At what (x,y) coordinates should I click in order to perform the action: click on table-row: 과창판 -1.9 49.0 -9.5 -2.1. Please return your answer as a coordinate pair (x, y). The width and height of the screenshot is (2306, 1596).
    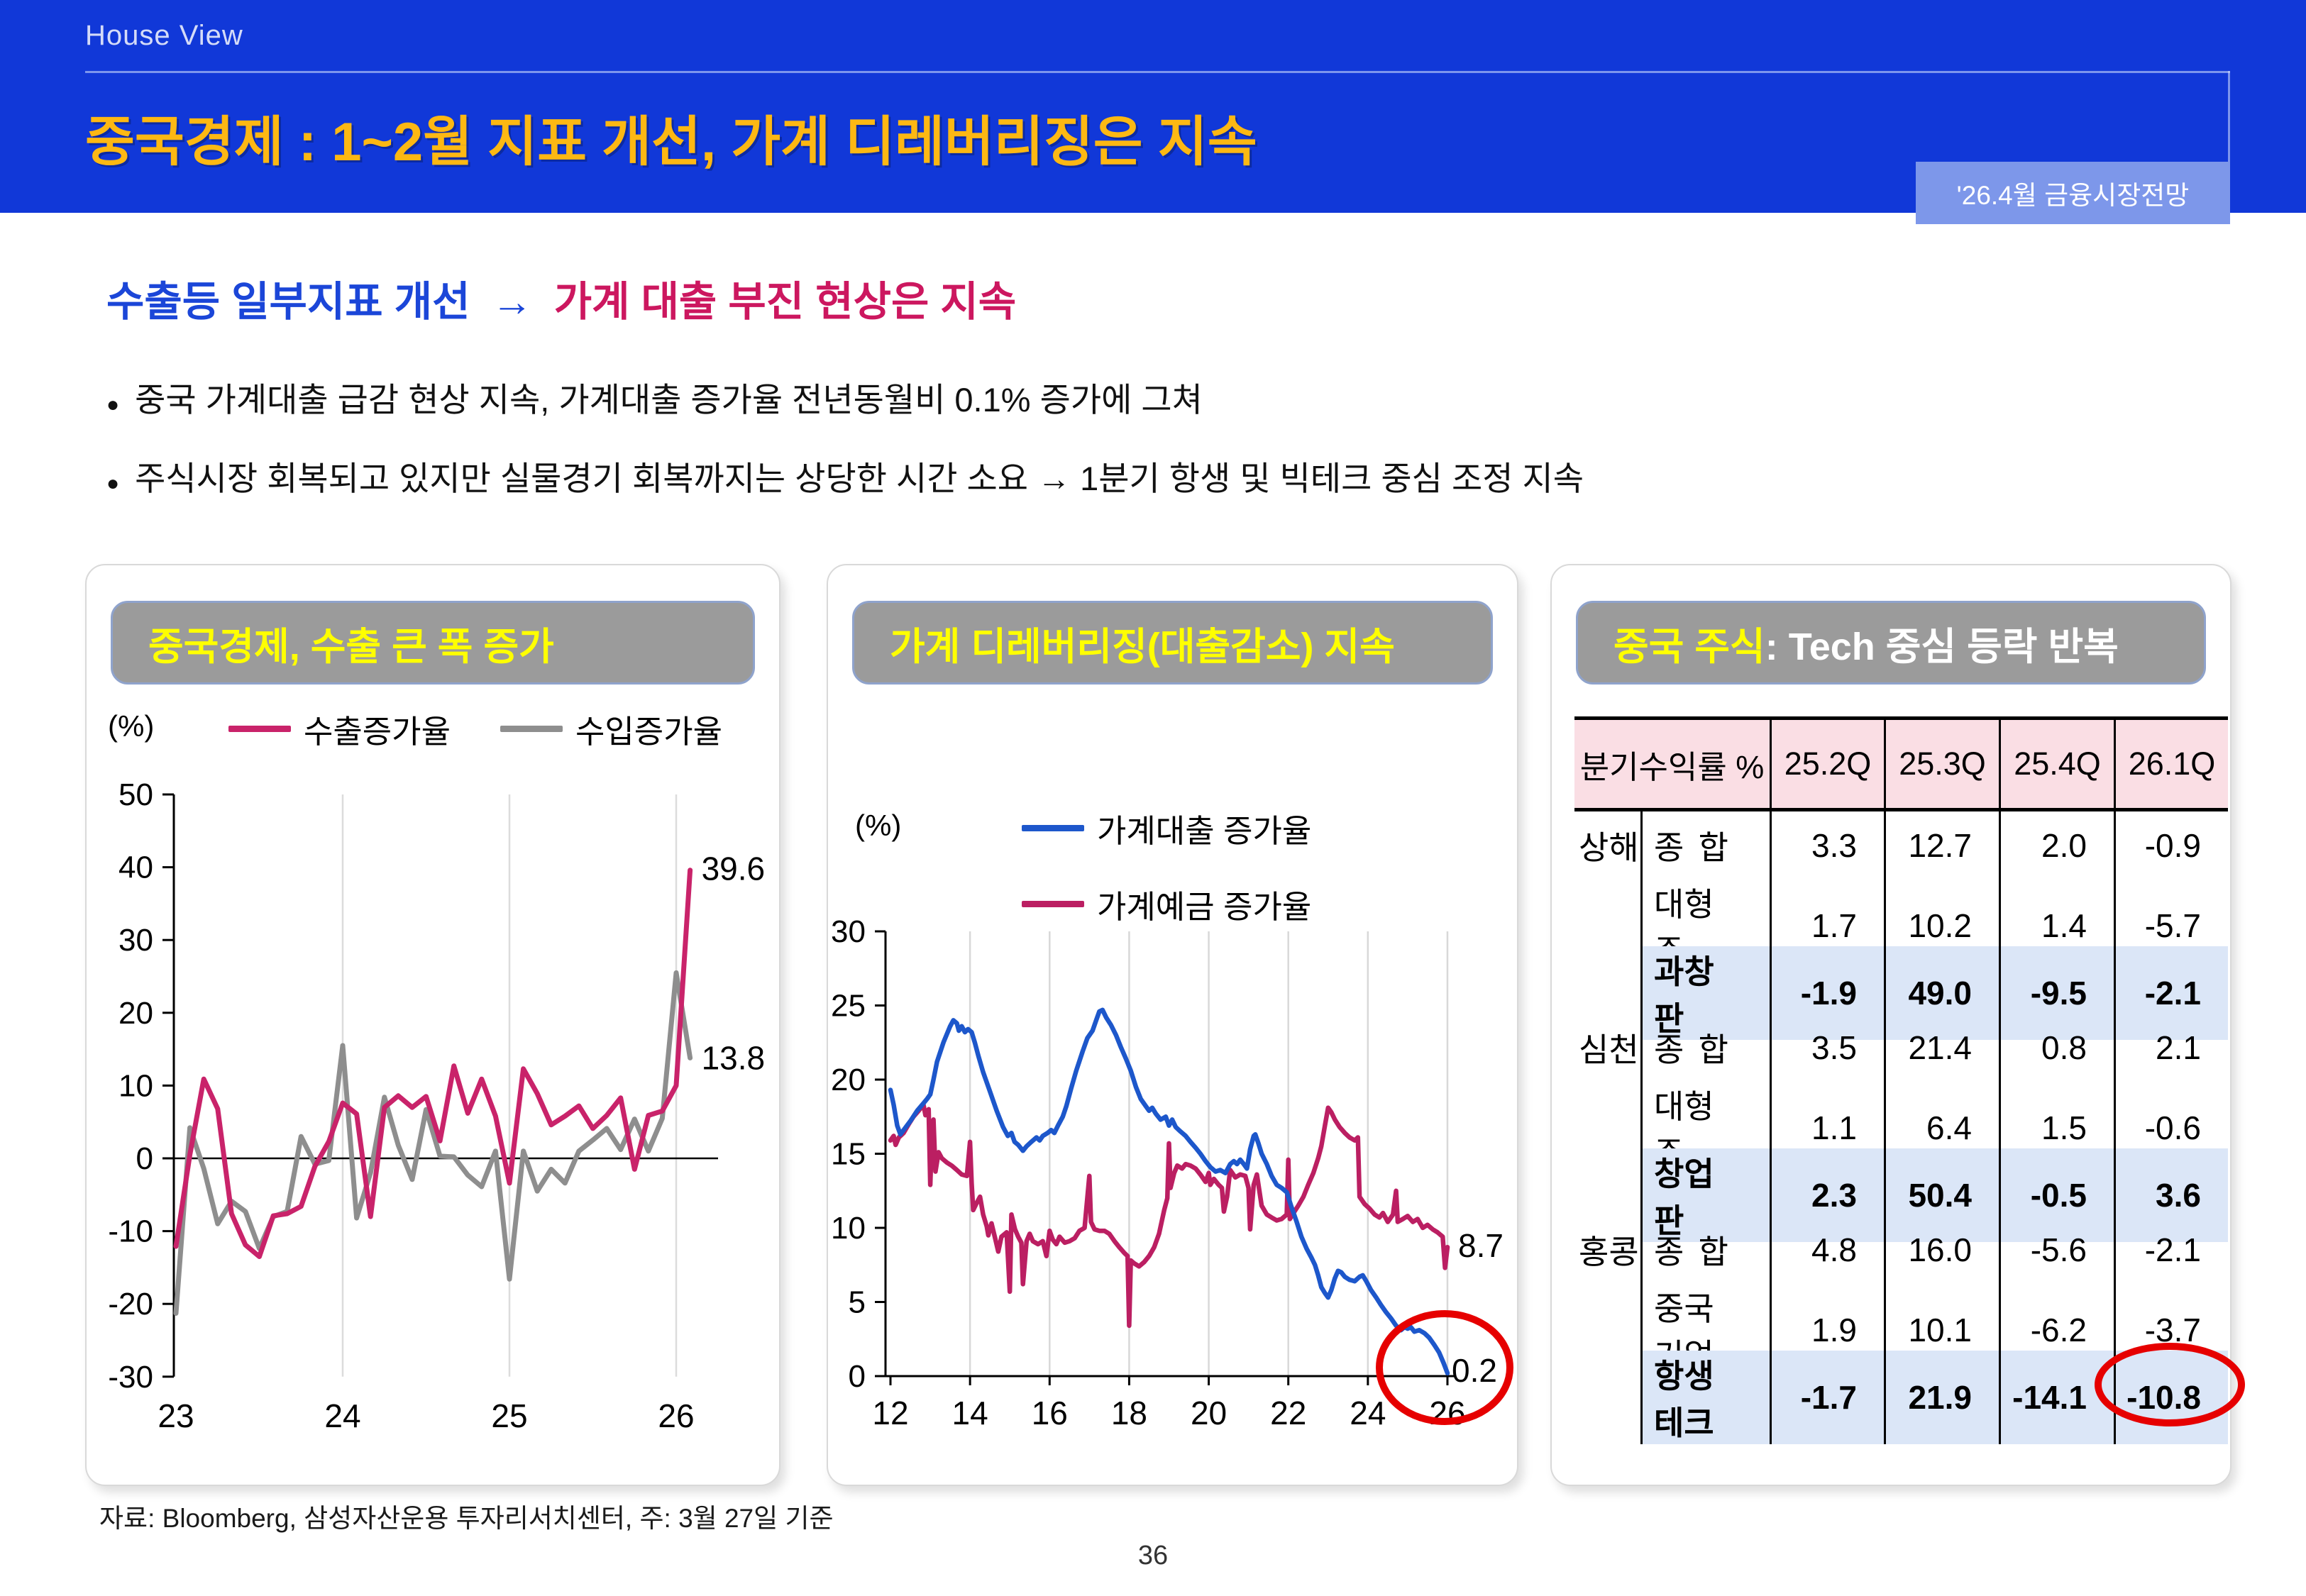
    Looking at the image, I should click on (1901, 993).